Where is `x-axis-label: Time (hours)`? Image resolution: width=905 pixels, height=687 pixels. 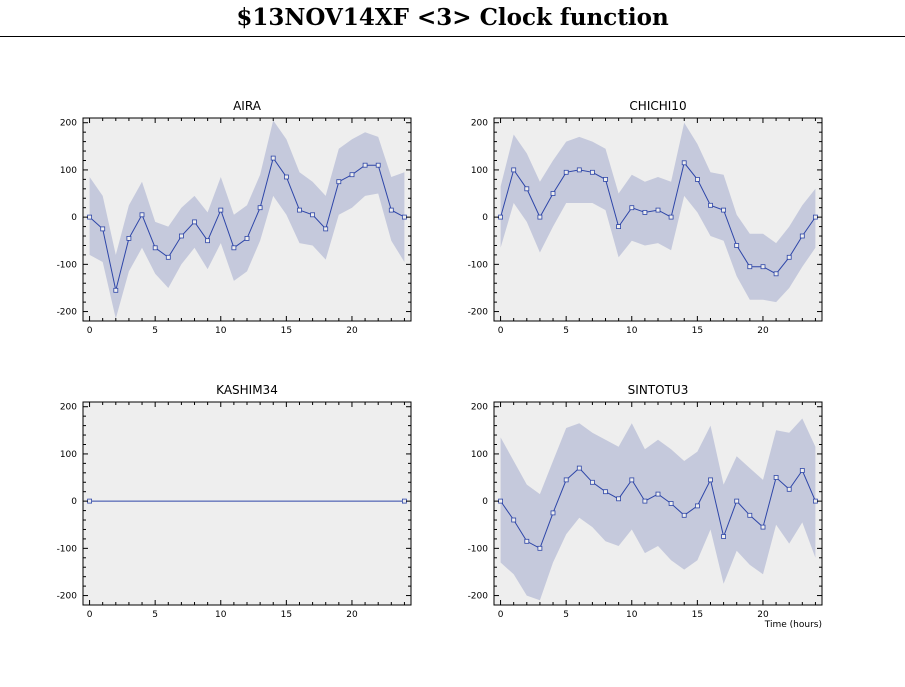 x-axis-label: Time (hours) is located at coordinates (793, 625).